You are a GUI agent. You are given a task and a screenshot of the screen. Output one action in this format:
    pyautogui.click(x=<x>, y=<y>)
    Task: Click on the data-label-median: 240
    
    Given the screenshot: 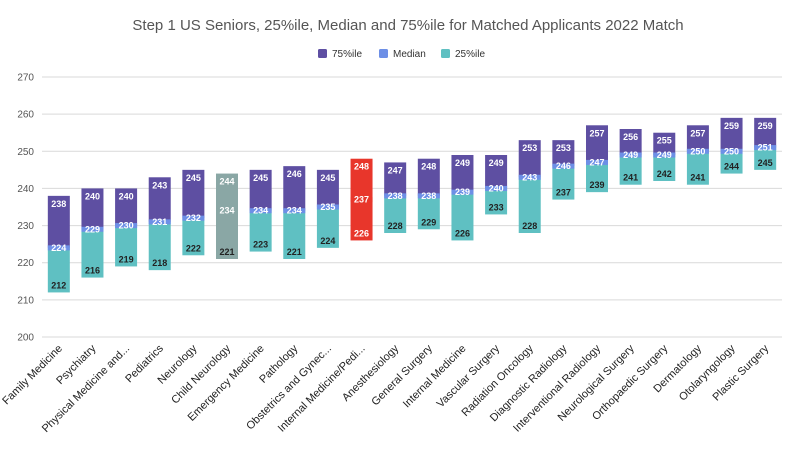 What is the action you would take?
    pyautogui.click(x=496, y=188)
    